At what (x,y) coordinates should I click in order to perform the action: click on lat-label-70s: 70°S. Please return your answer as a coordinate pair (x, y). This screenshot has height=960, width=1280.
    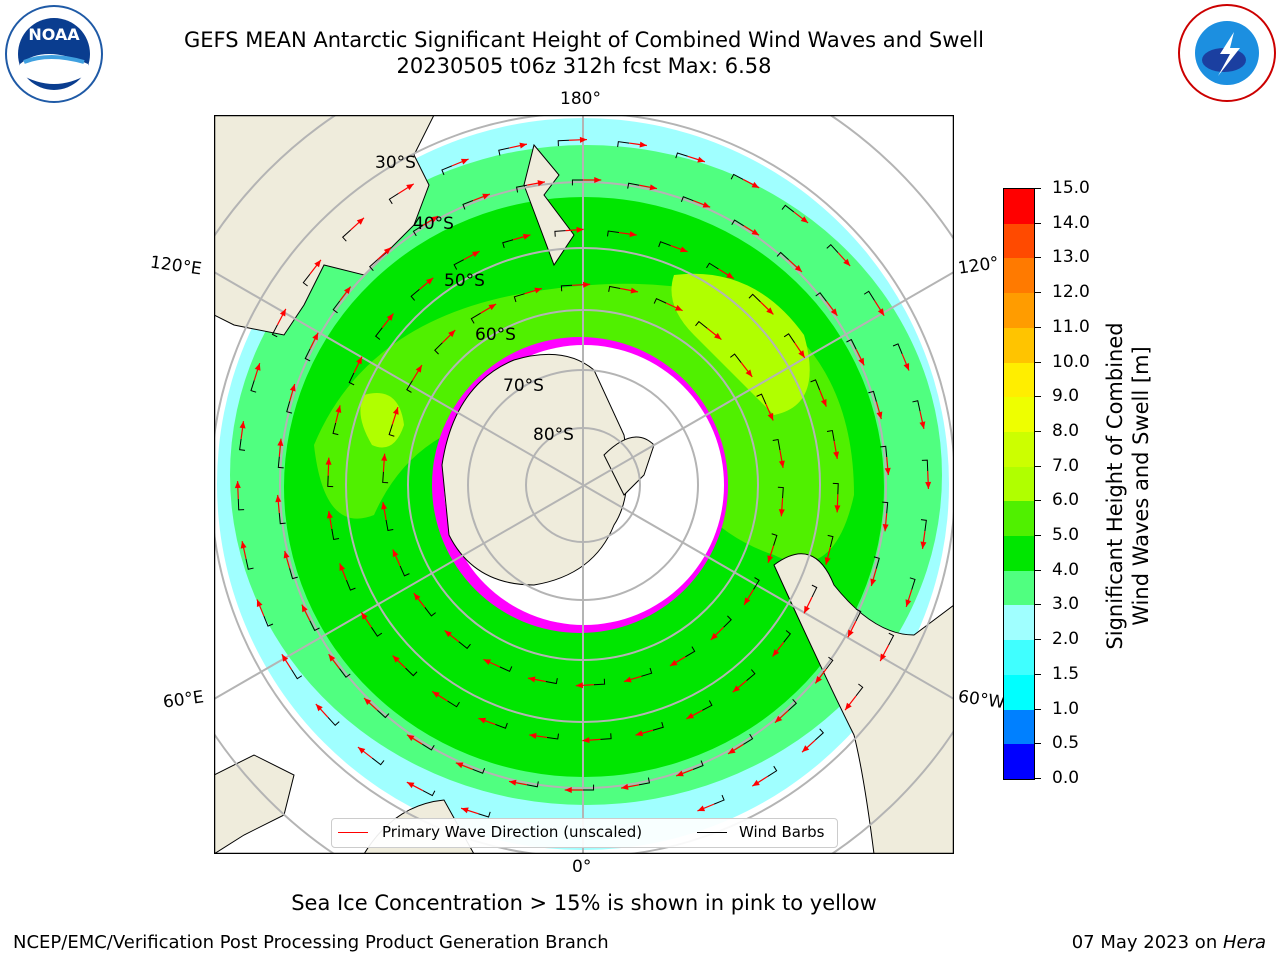
    Looking at the image, I should click on (523, 386).